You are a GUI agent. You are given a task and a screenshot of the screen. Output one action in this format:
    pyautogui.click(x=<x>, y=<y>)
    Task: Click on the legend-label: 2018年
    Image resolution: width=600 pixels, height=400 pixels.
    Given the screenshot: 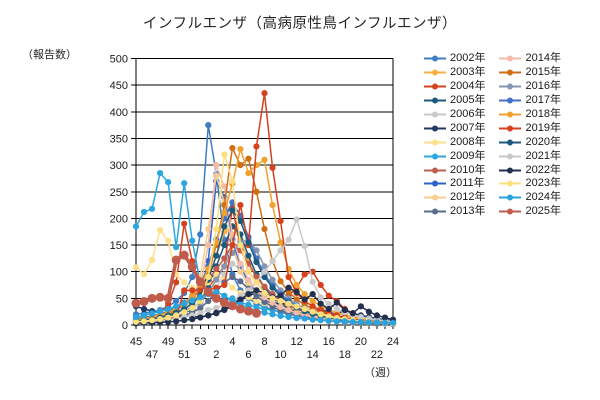 What is the action you would take?
    pyautogui.click(x=543, y=114)
    